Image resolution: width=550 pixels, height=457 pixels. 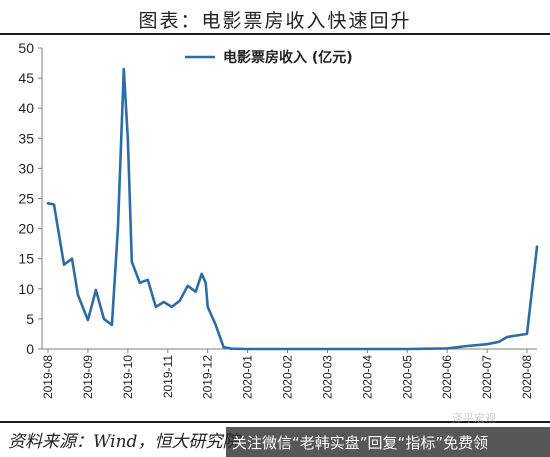 I want to click on x-tick-label: 2020-01, so click(x=248, y=377).